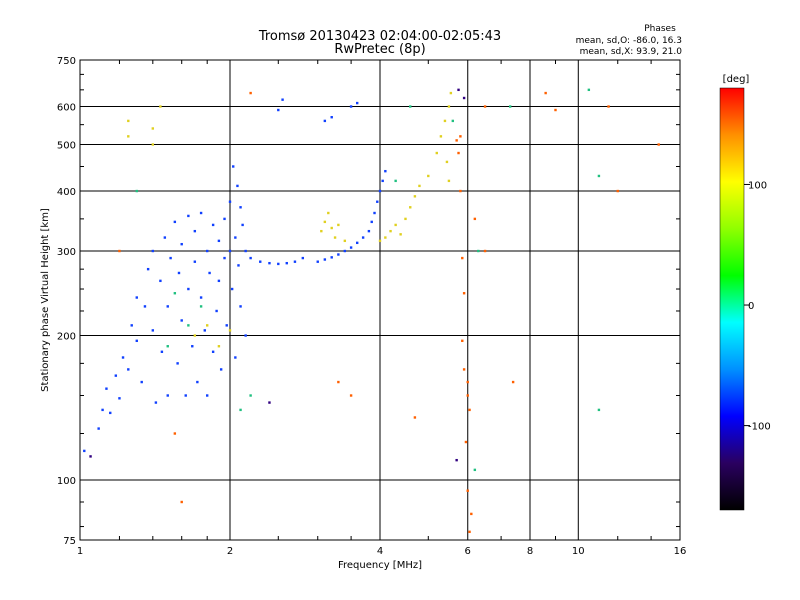  I want to click on y-tick-label: 500, so click(66, 146).